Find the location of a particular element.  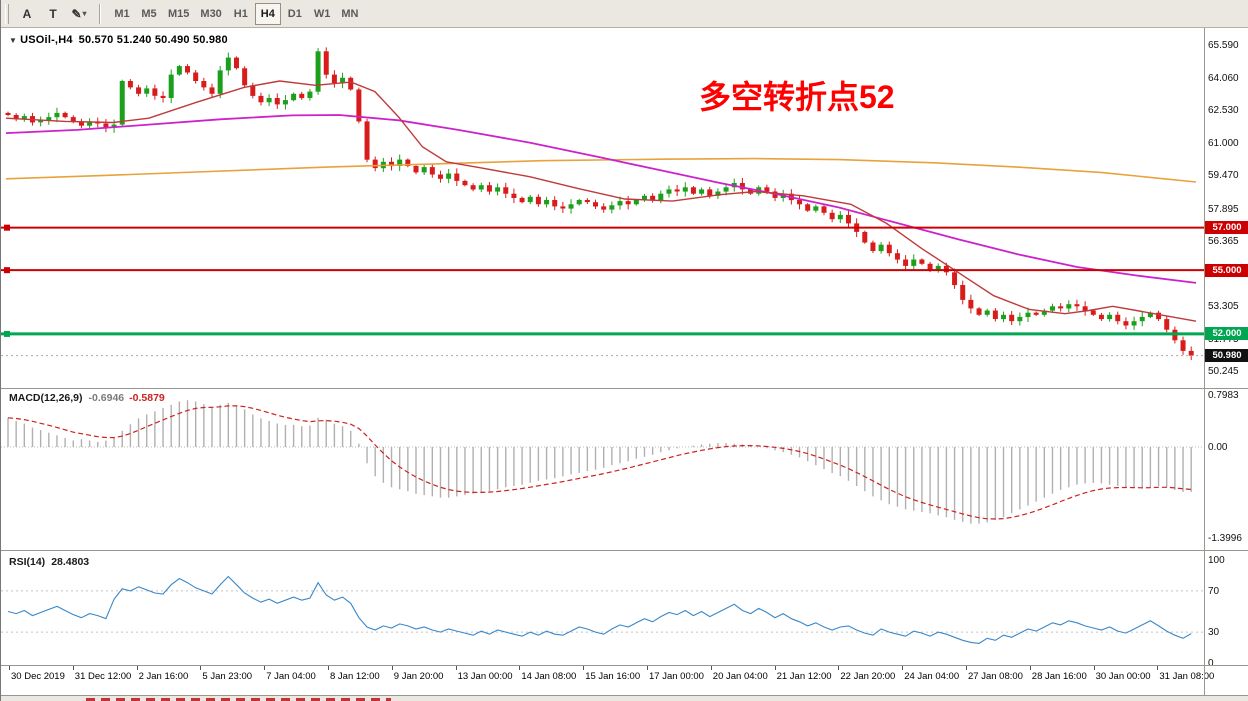

time-axis-label: 7 Jan 04:00 is located at coordinates (291, 676).